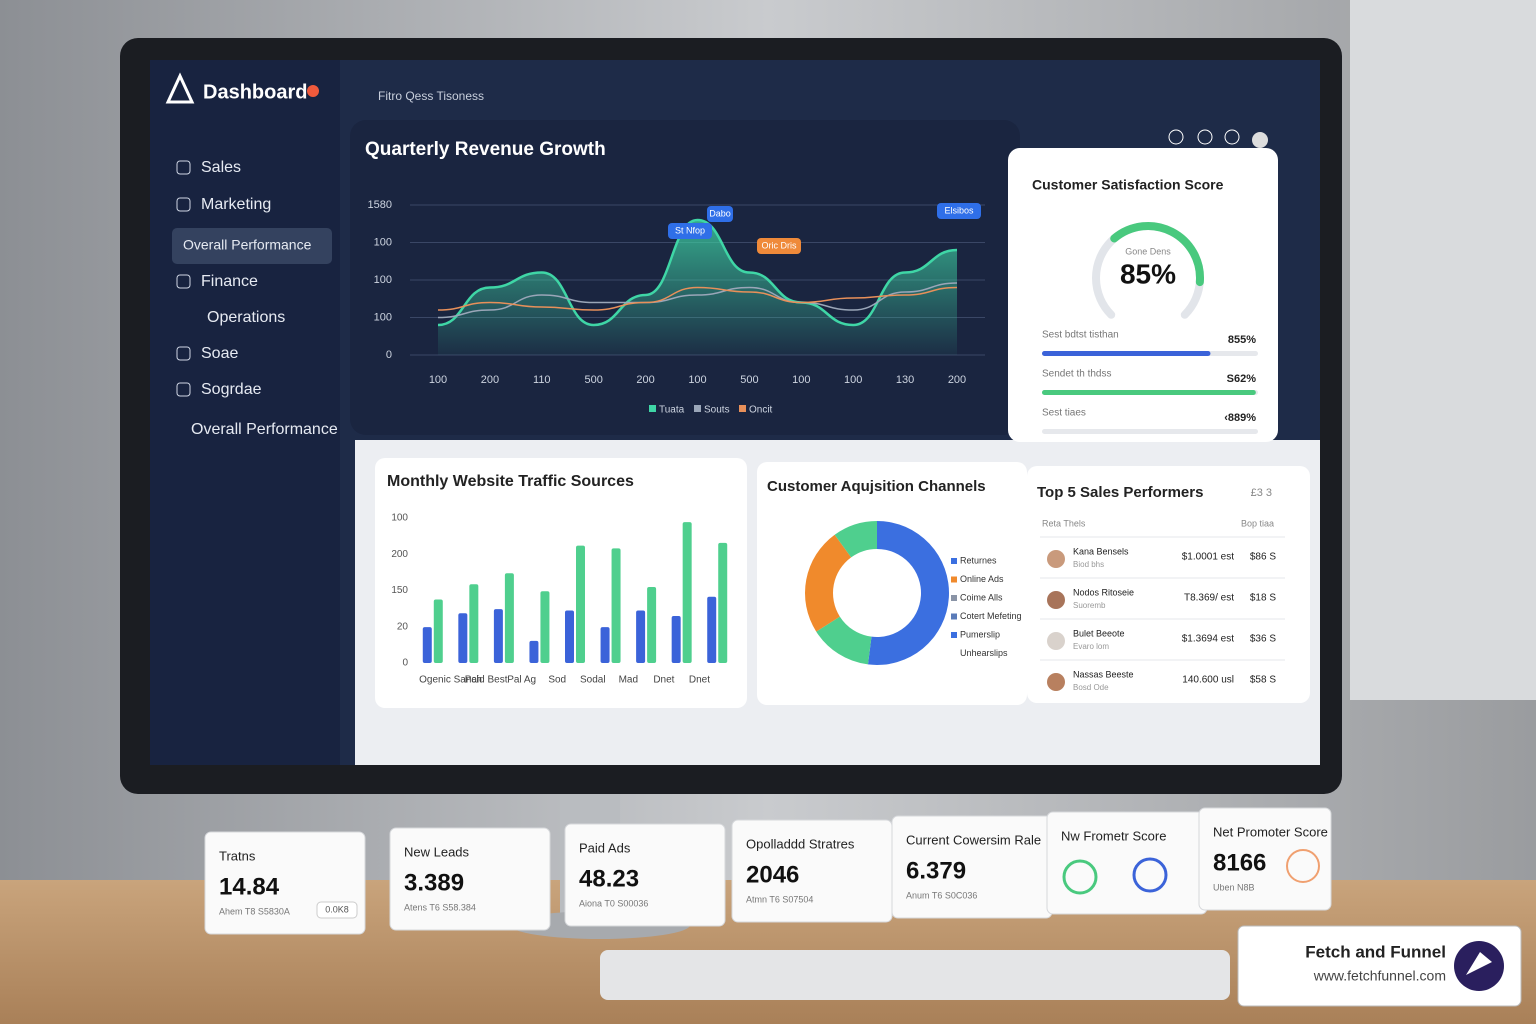  I want to click on legend-label: Souts, so click(717, 410).